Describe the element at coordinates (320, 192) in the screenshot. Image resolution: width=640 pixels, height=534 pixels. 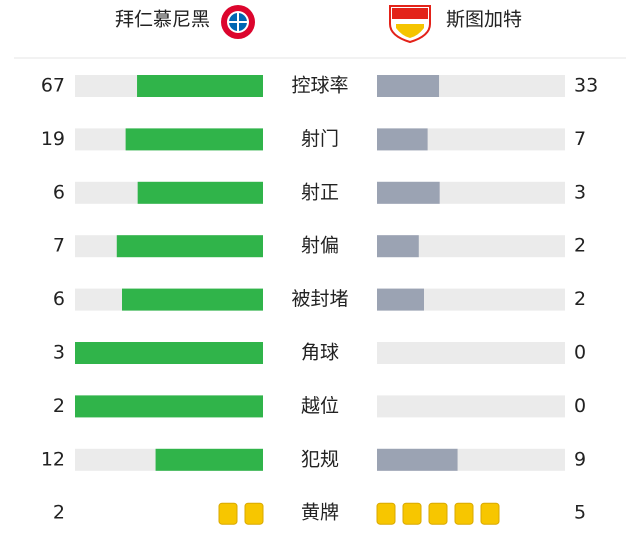
I see `stat-label: 射正` at that location.